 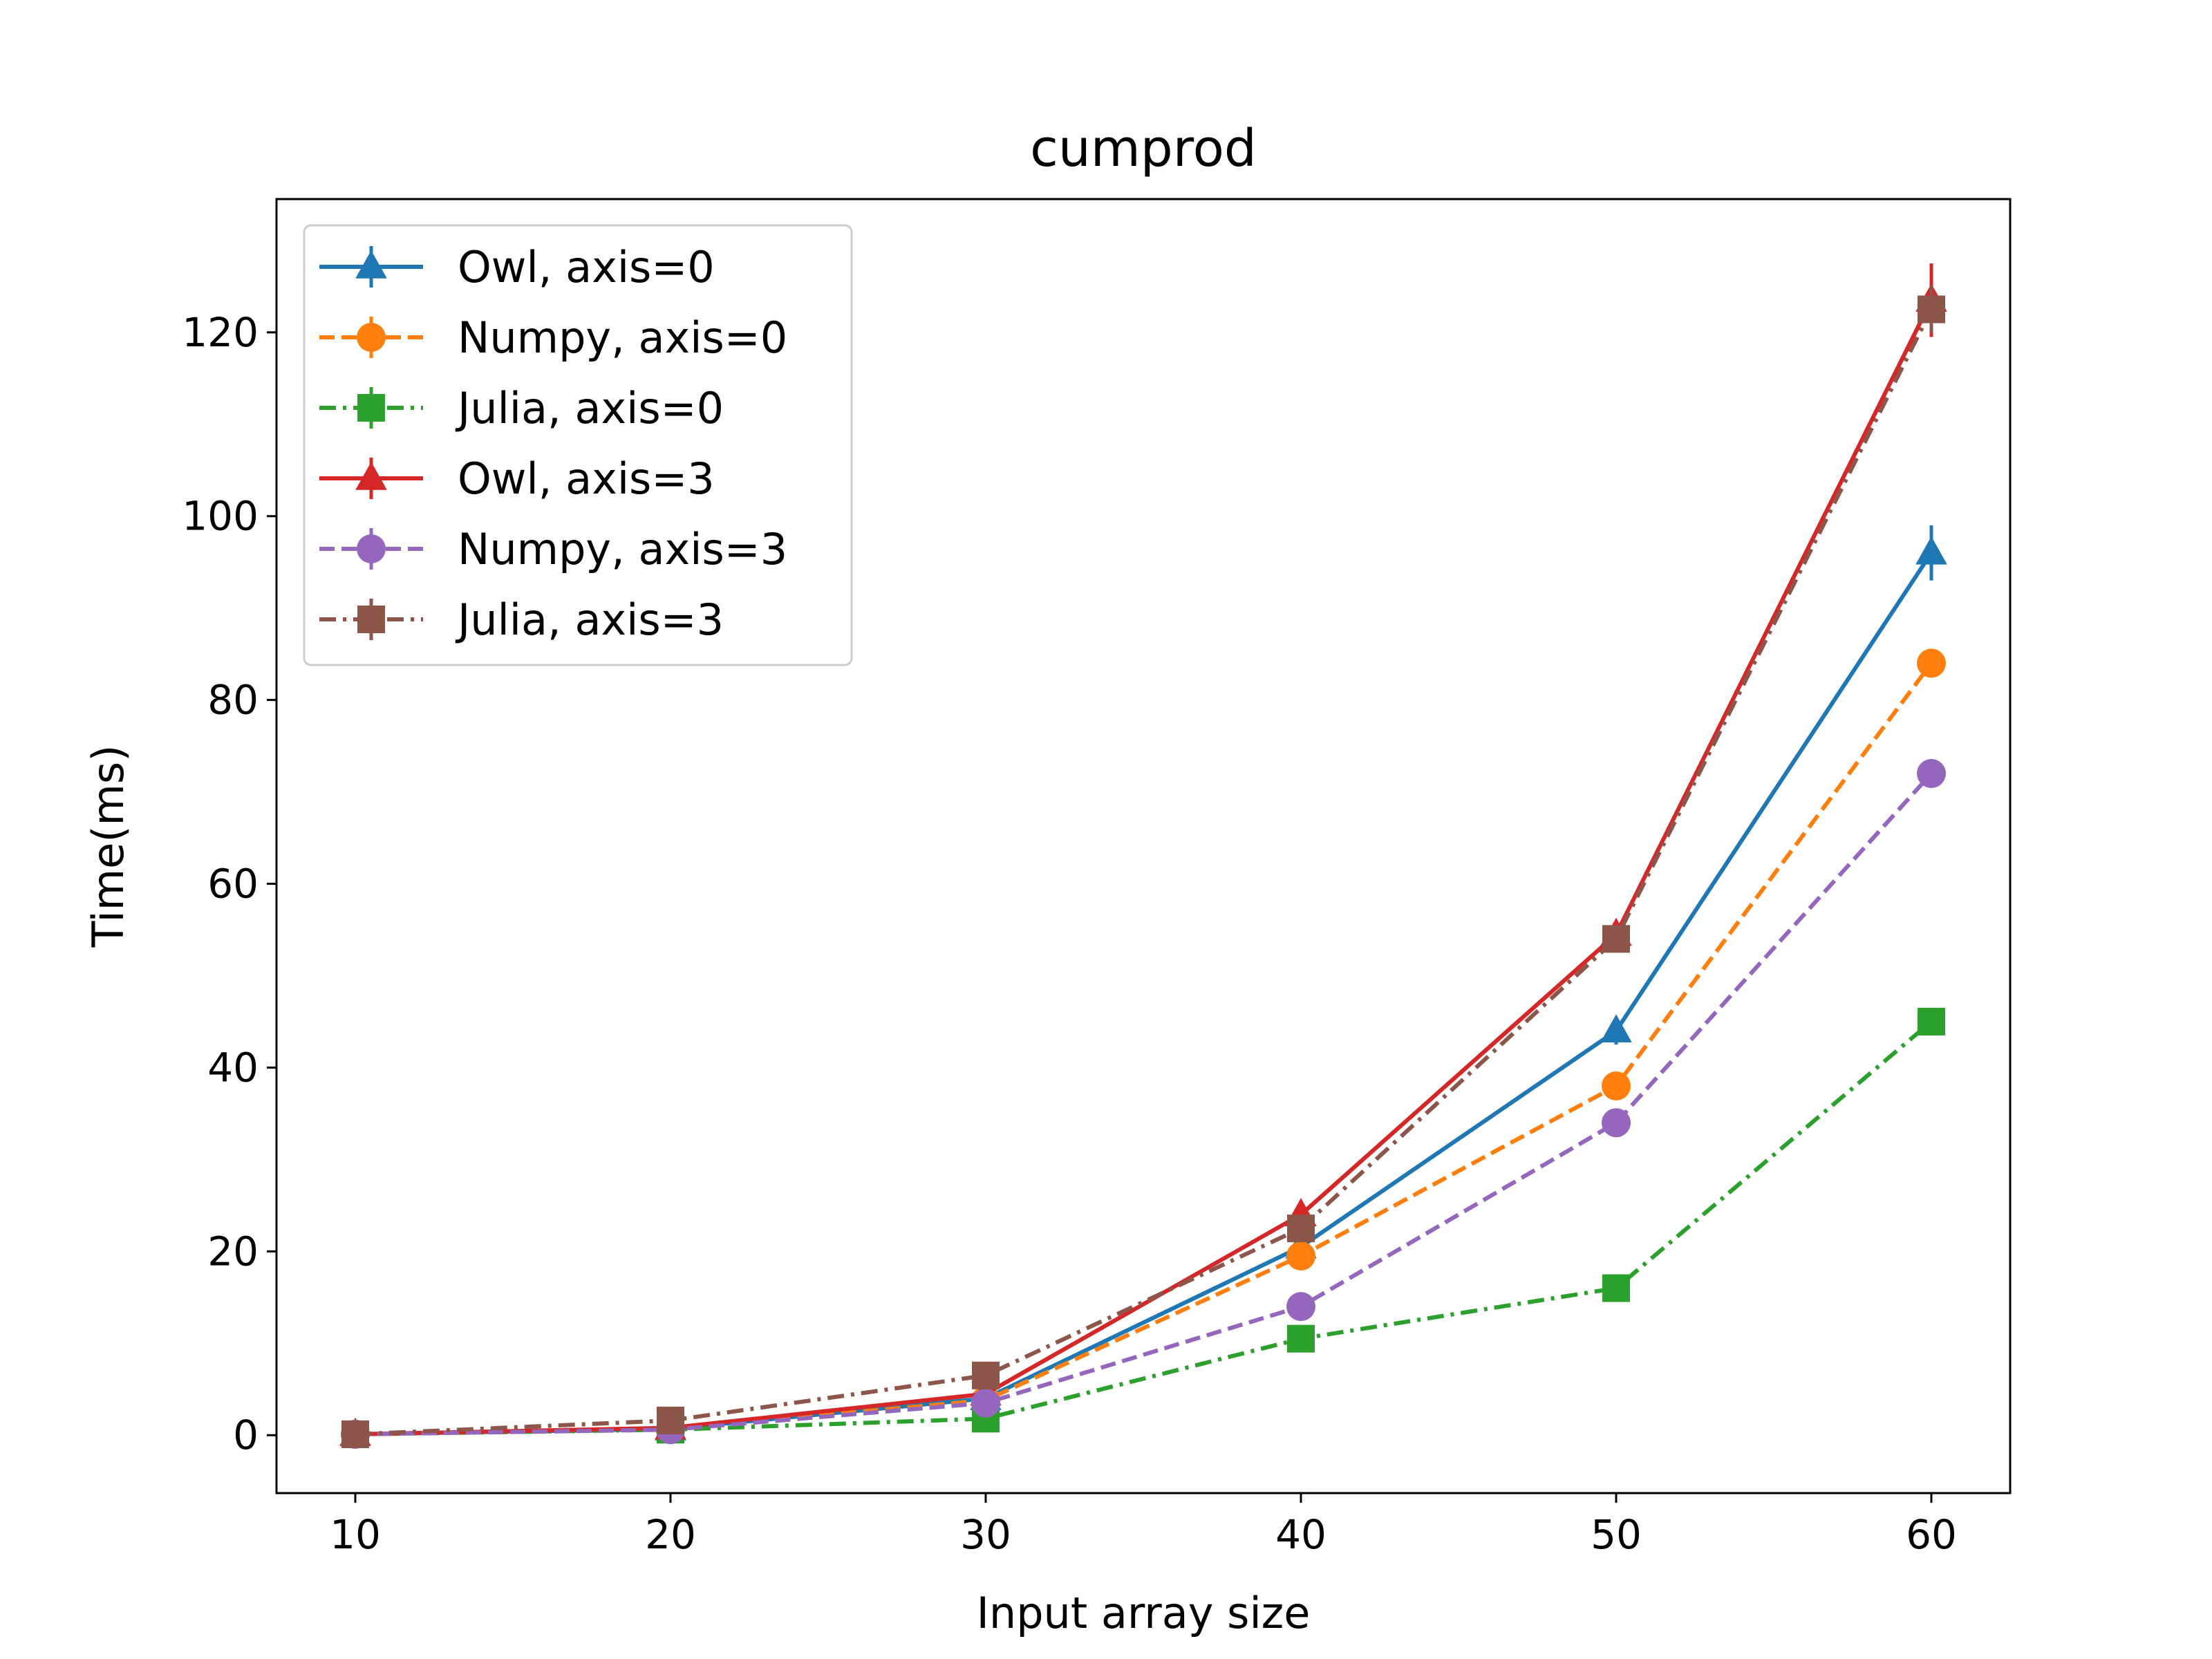 I want to click on legend-label: Owl, axis=0, so click(x=586, y=267).